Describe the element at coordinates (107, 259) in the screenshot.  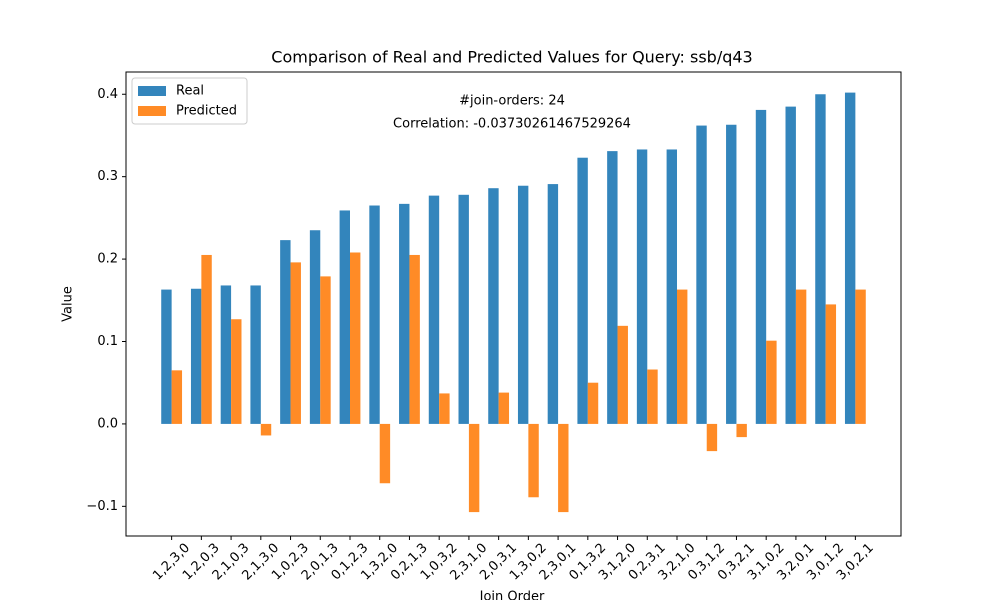
I see `y-tick-label: 0.2` at that location.